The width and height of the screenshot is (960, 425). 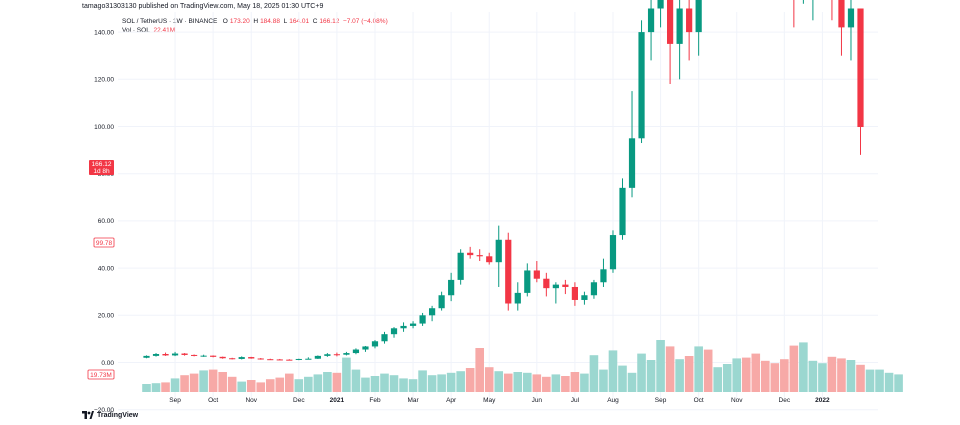 What do you see at coordinates (104, 242) in the screenshot?
I see `price-marker-badge` at bounding box center [104, 242].